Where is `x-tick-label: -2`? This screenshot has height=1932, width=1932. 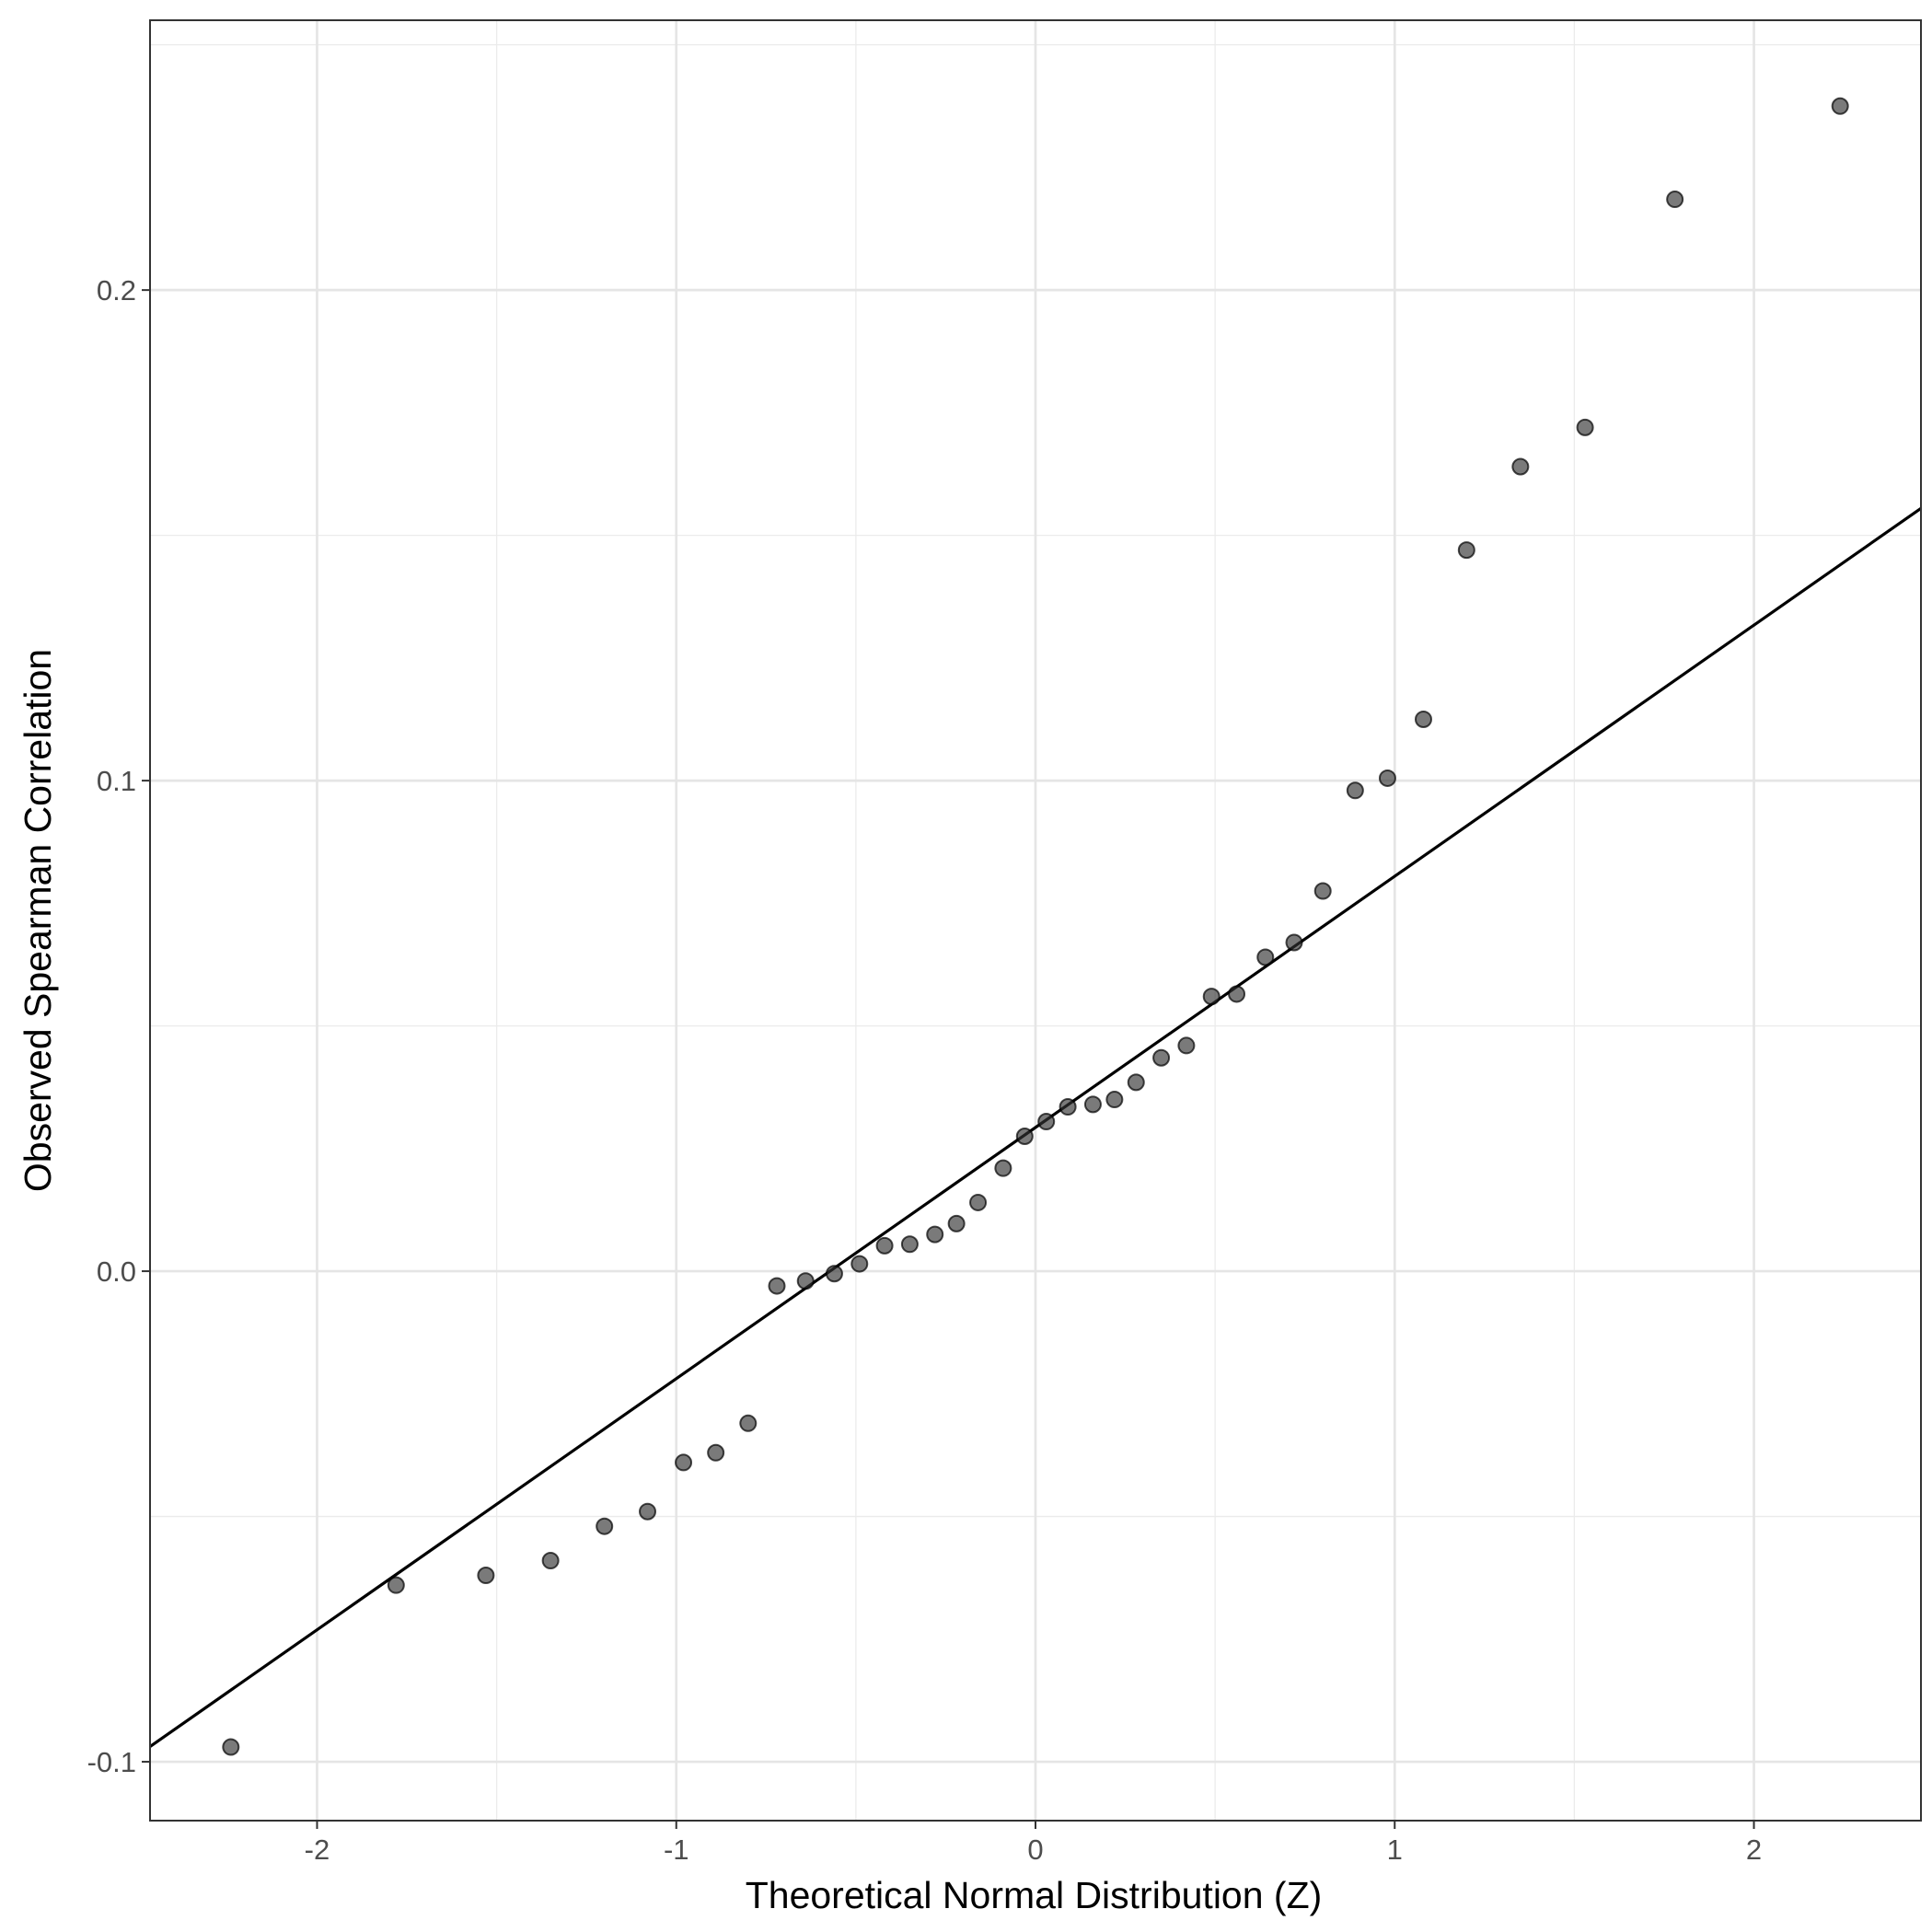 x-tick-label: -2 is located at coordinates (317, 1850).